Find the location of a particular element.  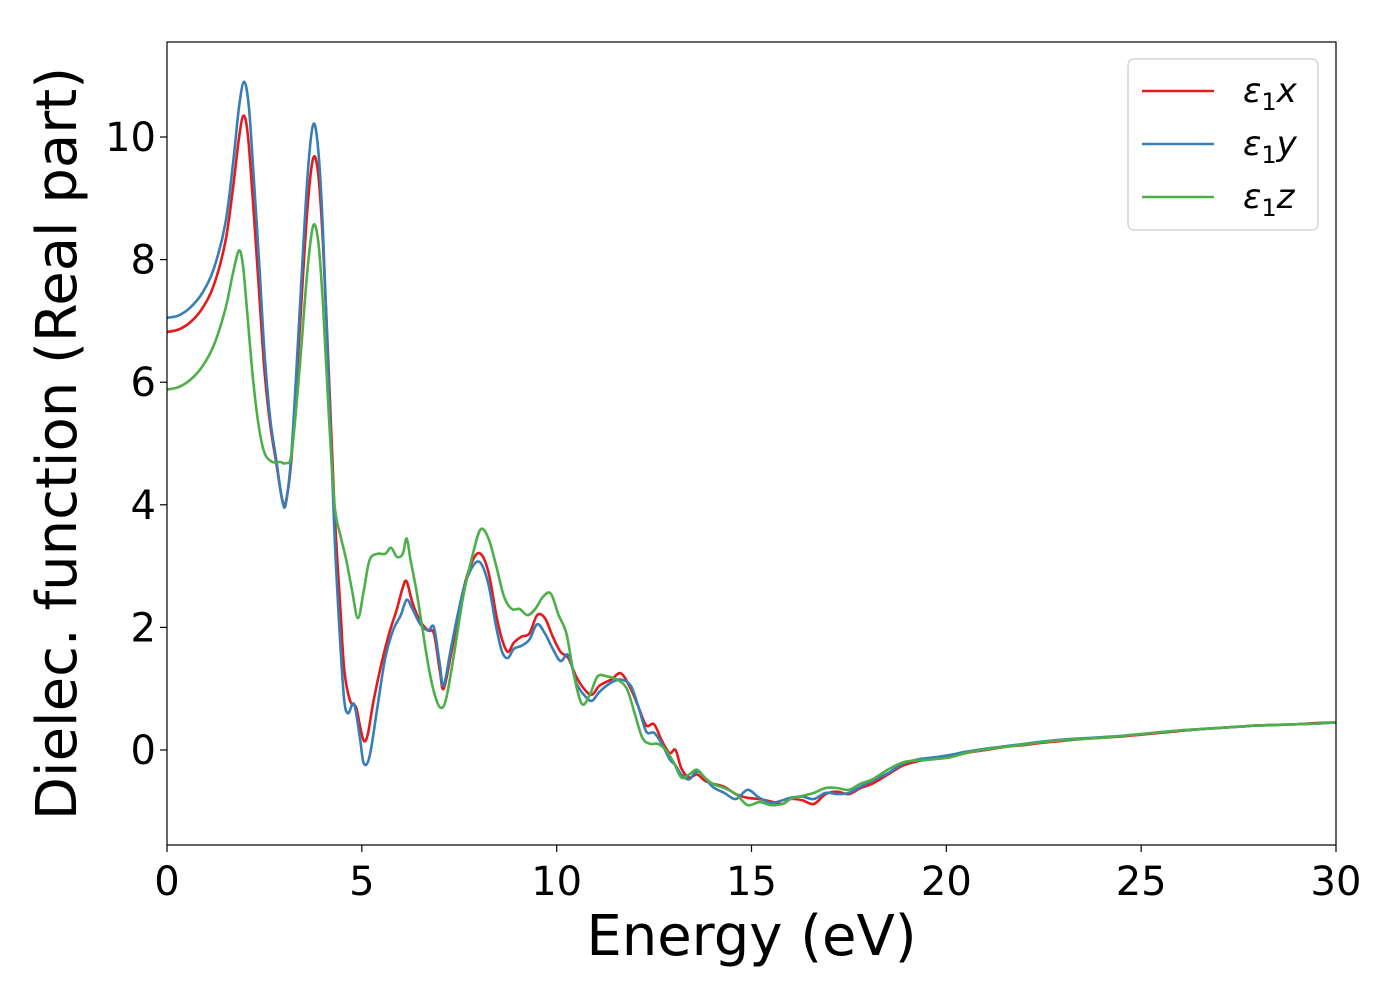

y-tick-label: 2 is located at coordinates (143, 628).